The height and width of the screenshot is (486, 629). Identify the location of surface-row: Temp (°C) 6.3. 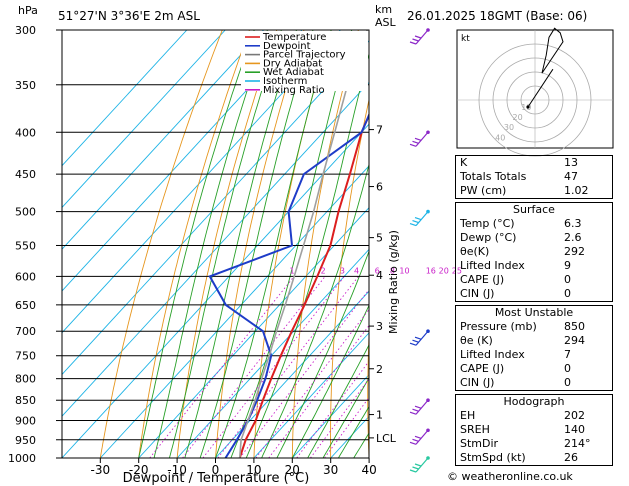
(534, 224).